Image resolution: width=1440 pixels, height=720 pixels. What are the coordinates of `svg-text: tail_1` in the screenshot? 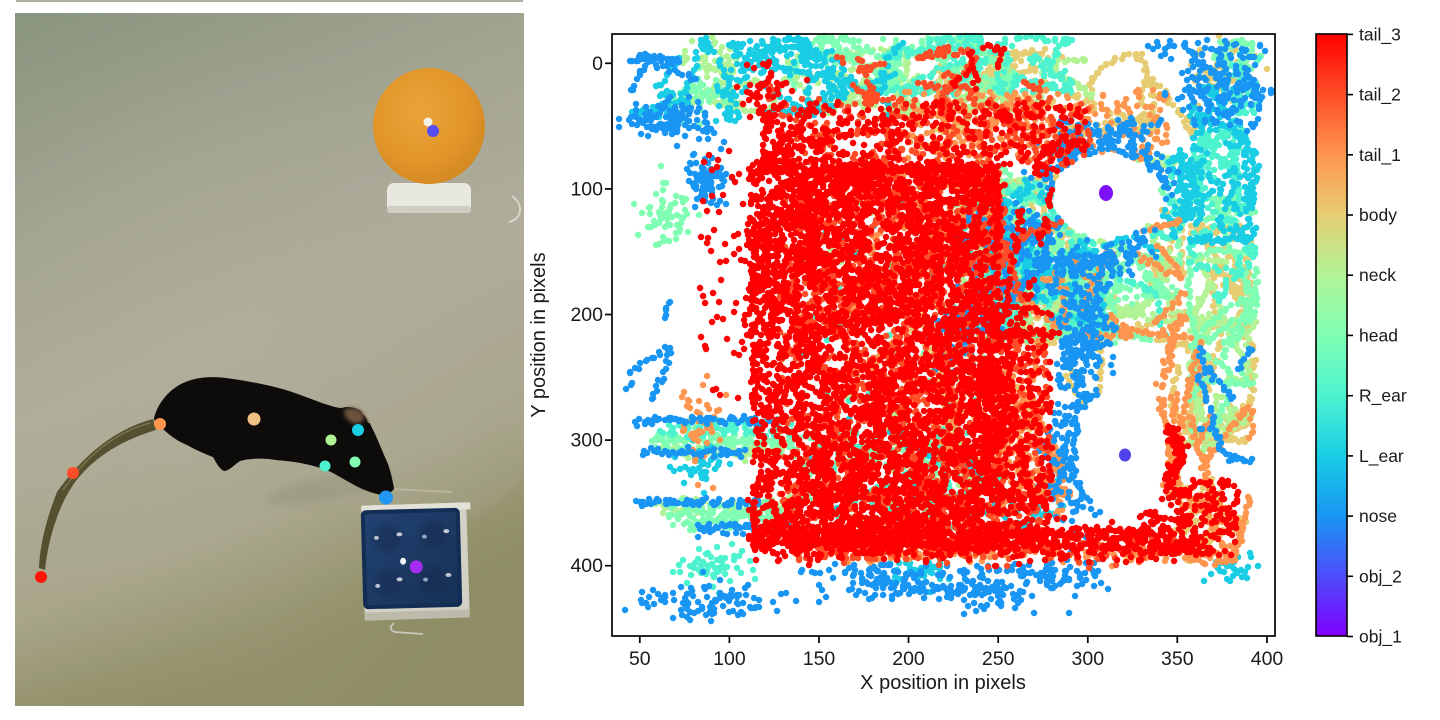 It's located at (1380, 155).